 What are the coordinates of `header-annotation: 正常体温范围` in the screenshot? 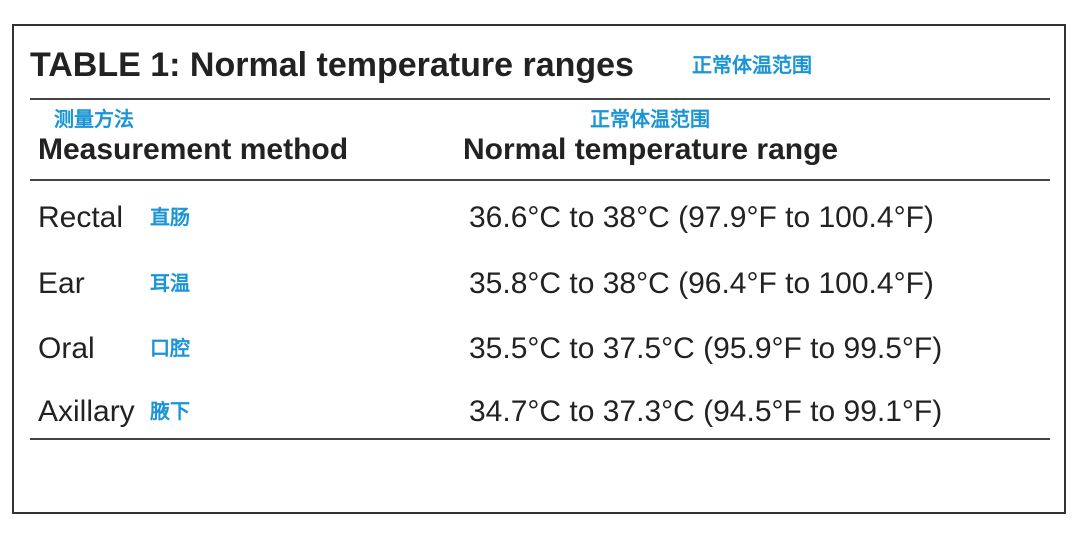 It's located at (650, 120).